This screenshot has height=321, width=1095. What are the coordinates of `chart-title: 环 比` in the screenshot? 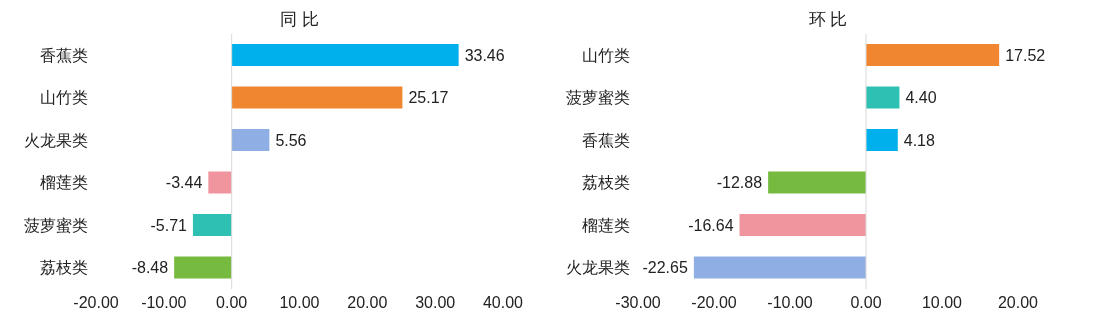 It's located at (828, 20).